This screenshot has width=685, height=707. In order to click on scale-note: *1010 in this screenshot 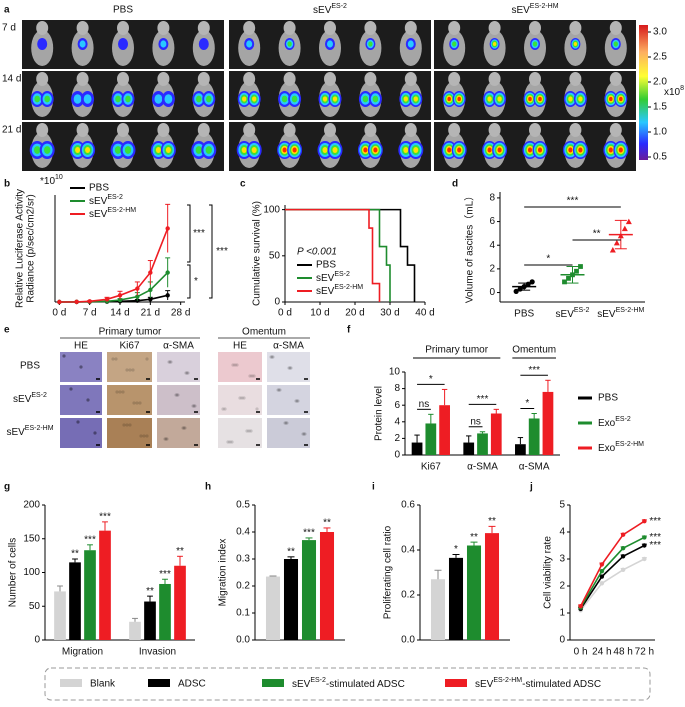, I will do `click(51, 180)`.